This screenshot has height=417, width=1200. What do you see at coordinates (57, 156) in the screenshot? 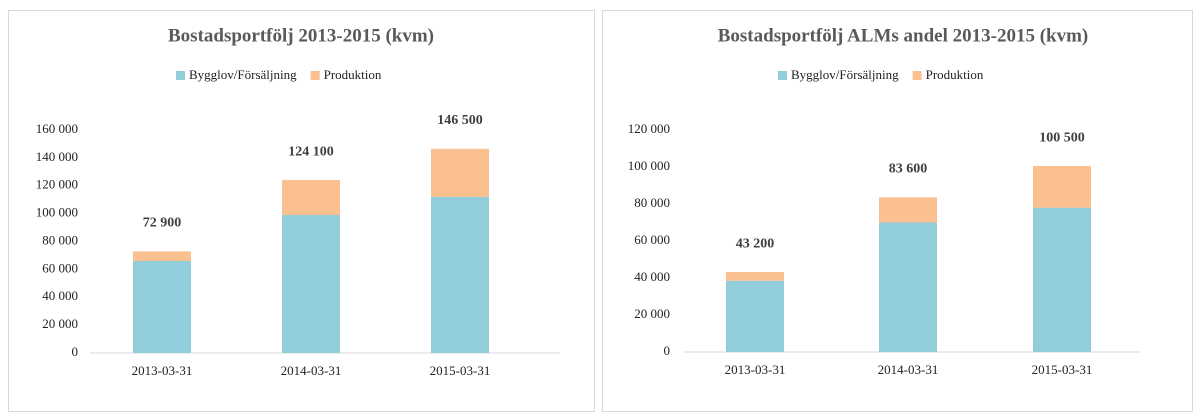
I see `y-tick-label: 140 000` at bounding box center [57, 156].